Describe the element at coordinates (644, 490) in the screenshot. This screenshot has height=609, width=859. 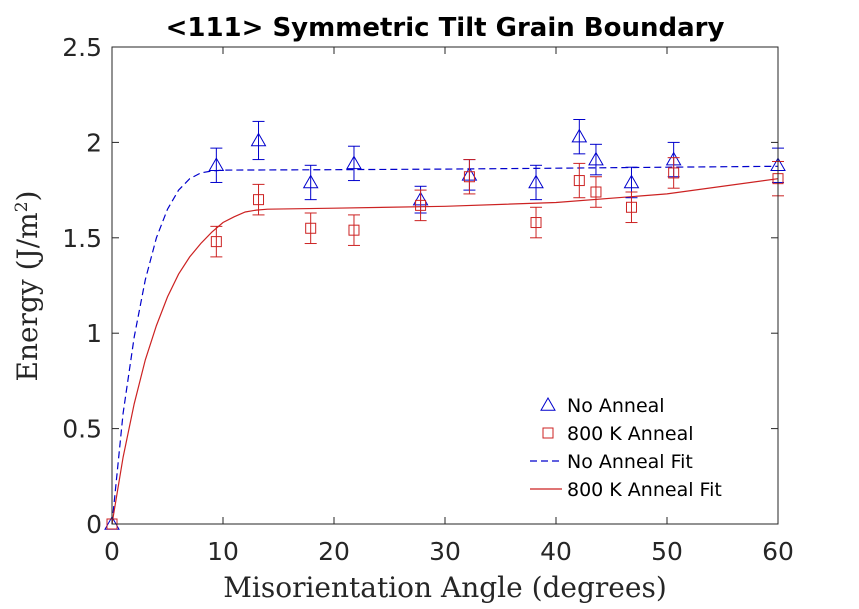
I see `legend-label-800-k-anneal-fit: 800 K Anneal Fit` at that location.